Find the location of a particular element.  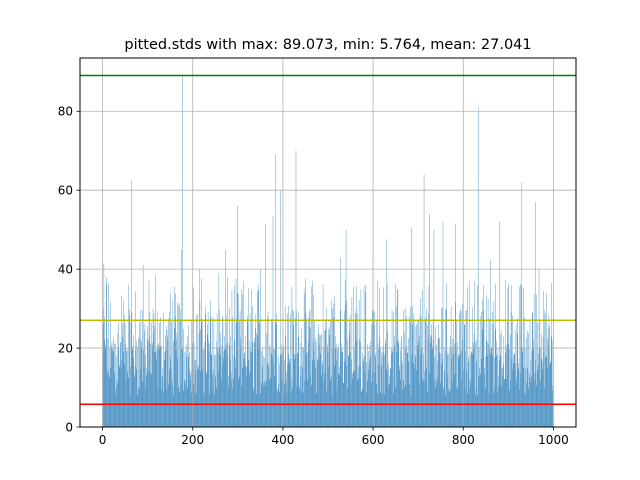

x-tick-label: 0 is located at coordinates (103, 440).